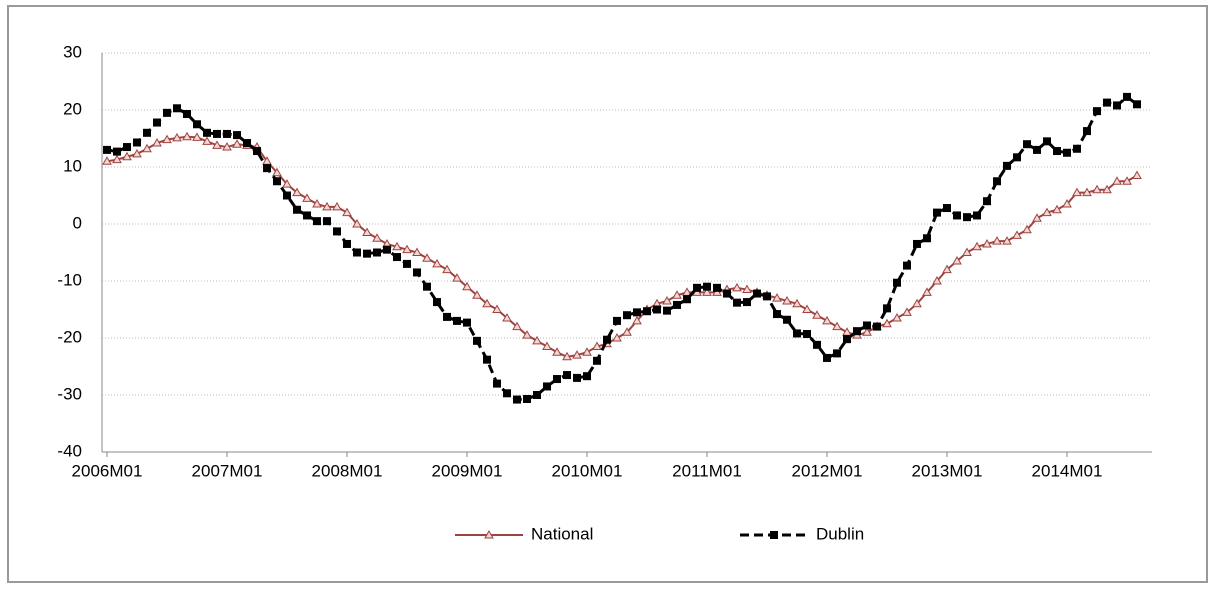  What do you see at coordinates (840, 533) in the screenshot?
I see `legend-label: Dublin` at bounding box center [840, 533].